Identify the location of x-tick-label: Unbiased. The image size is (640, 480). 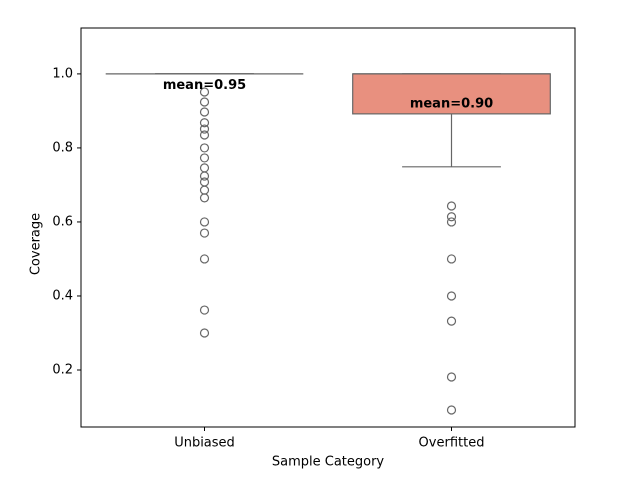
(204, 443).